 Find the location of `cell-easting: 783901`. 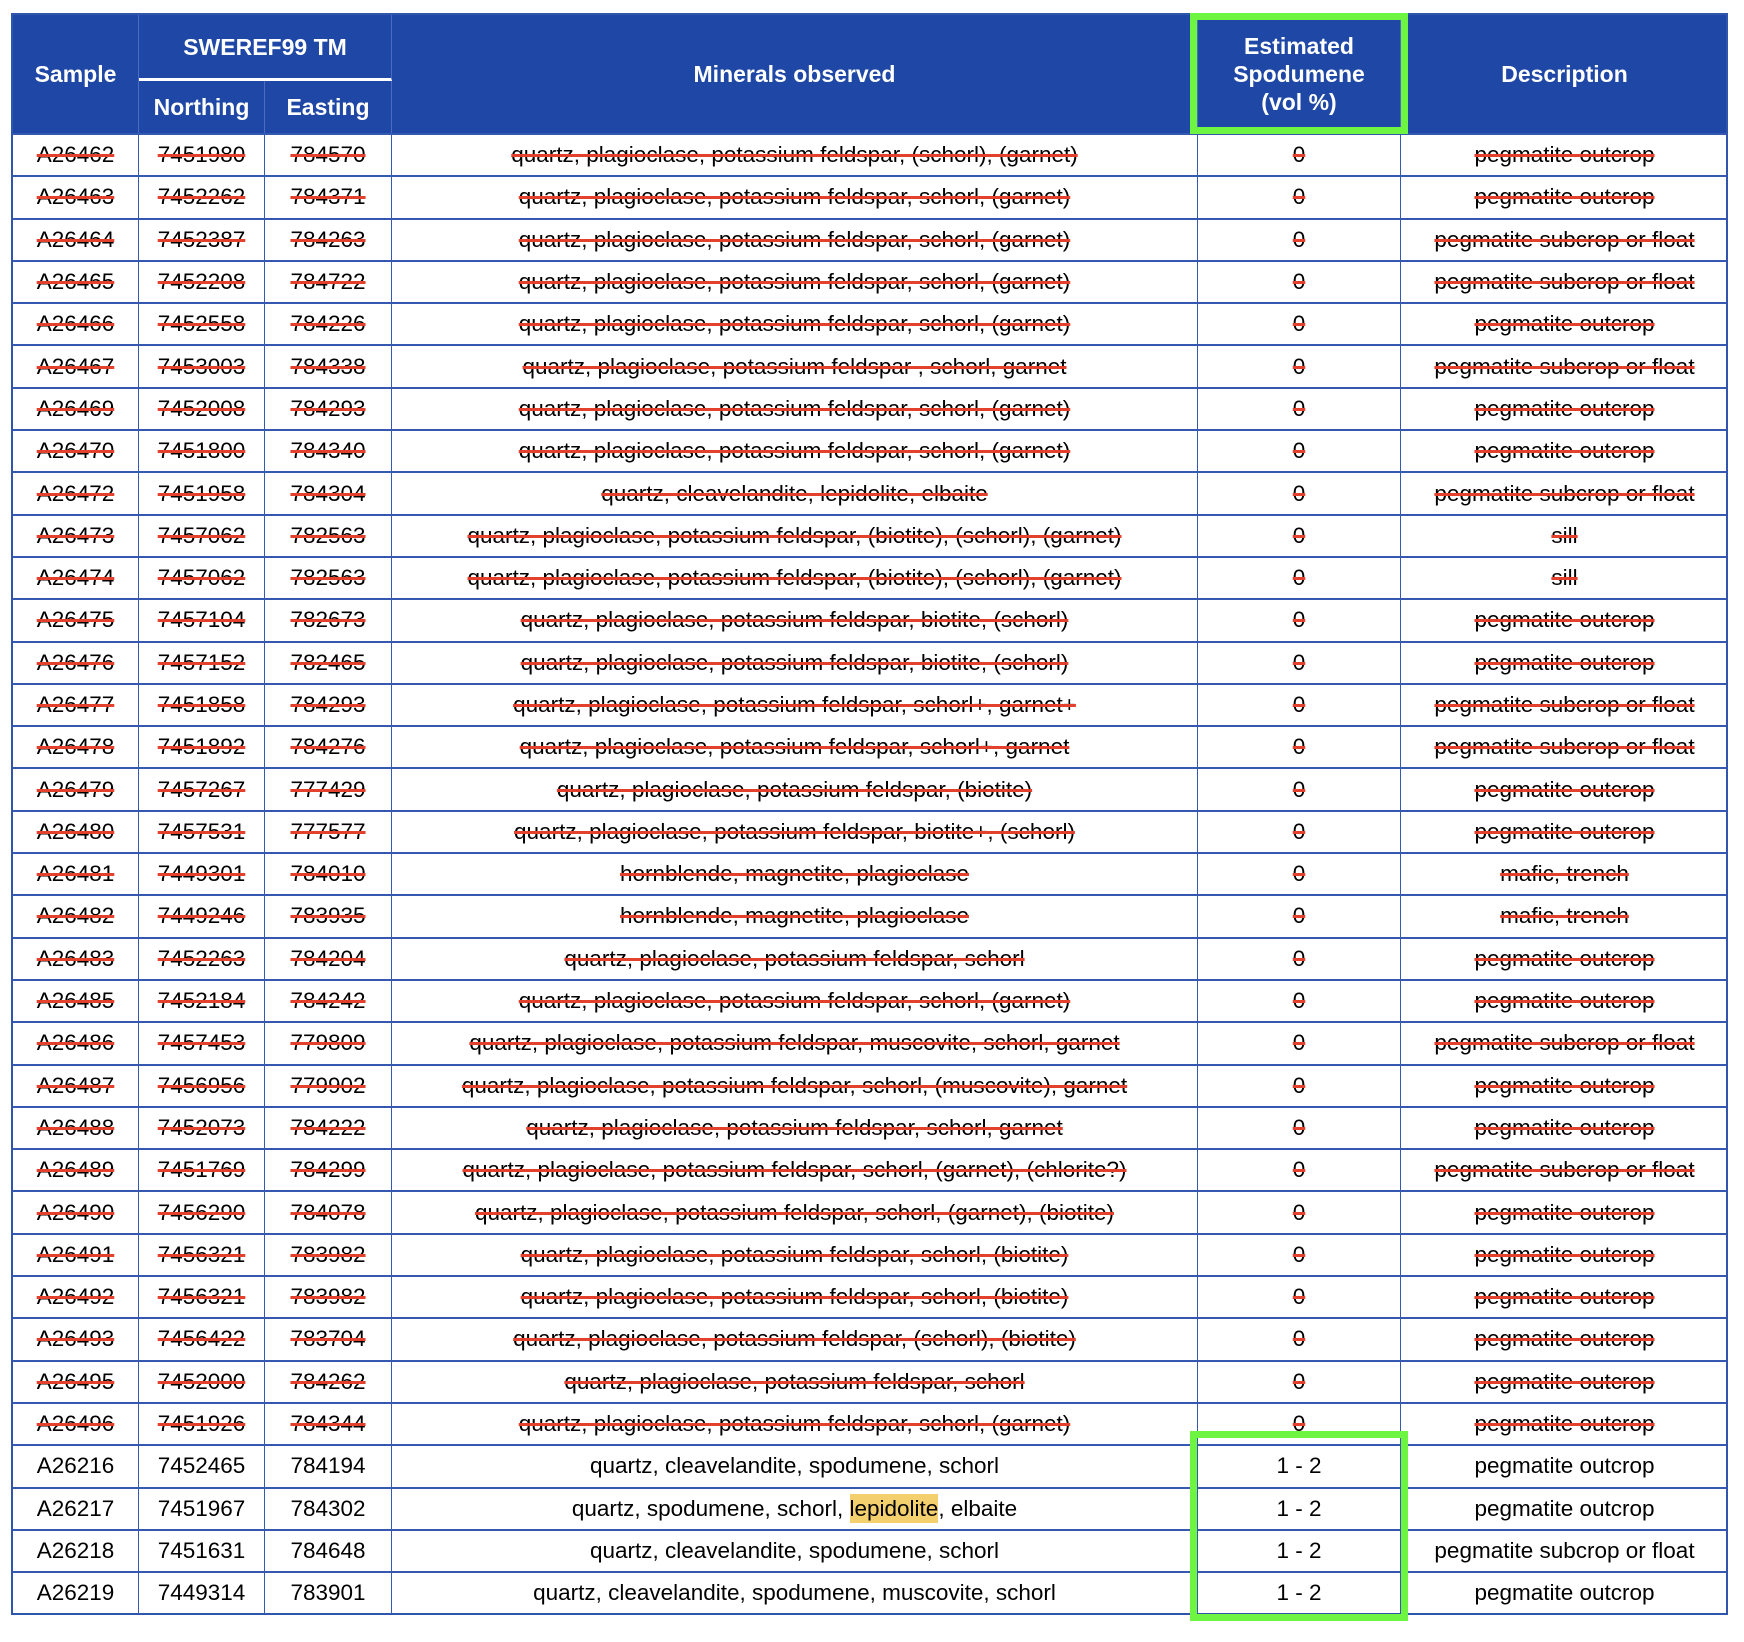

cell-easting: 783901 is located at coordinates (328, 1593).